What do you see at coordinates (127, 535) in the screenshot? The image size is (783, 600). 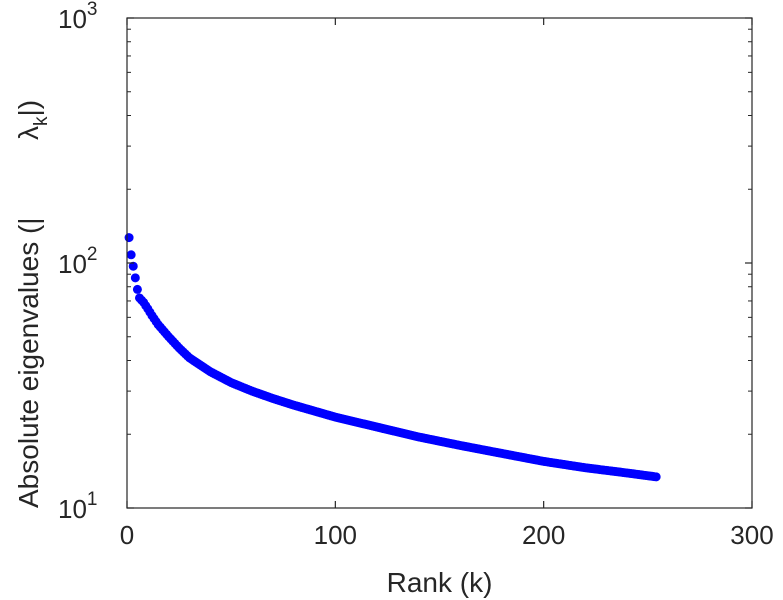 I see `x-tick-label: 0` at bounding box center [127, 535].